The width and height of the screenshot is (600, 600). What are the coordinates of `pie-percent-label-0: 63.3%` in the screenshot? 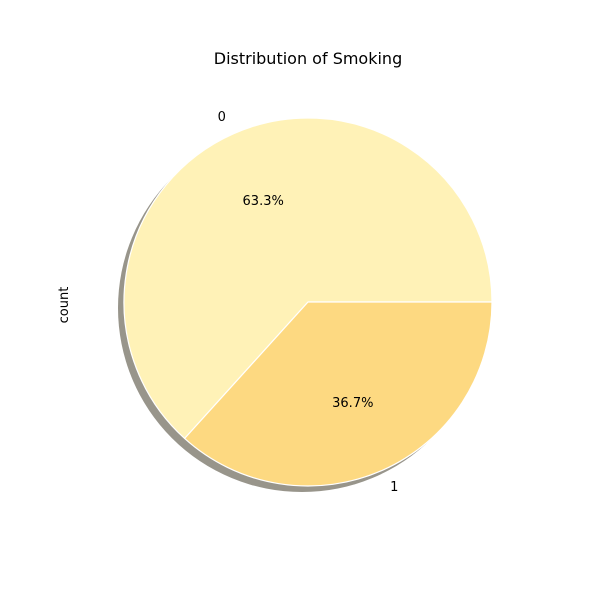 It's located at (263, 201).